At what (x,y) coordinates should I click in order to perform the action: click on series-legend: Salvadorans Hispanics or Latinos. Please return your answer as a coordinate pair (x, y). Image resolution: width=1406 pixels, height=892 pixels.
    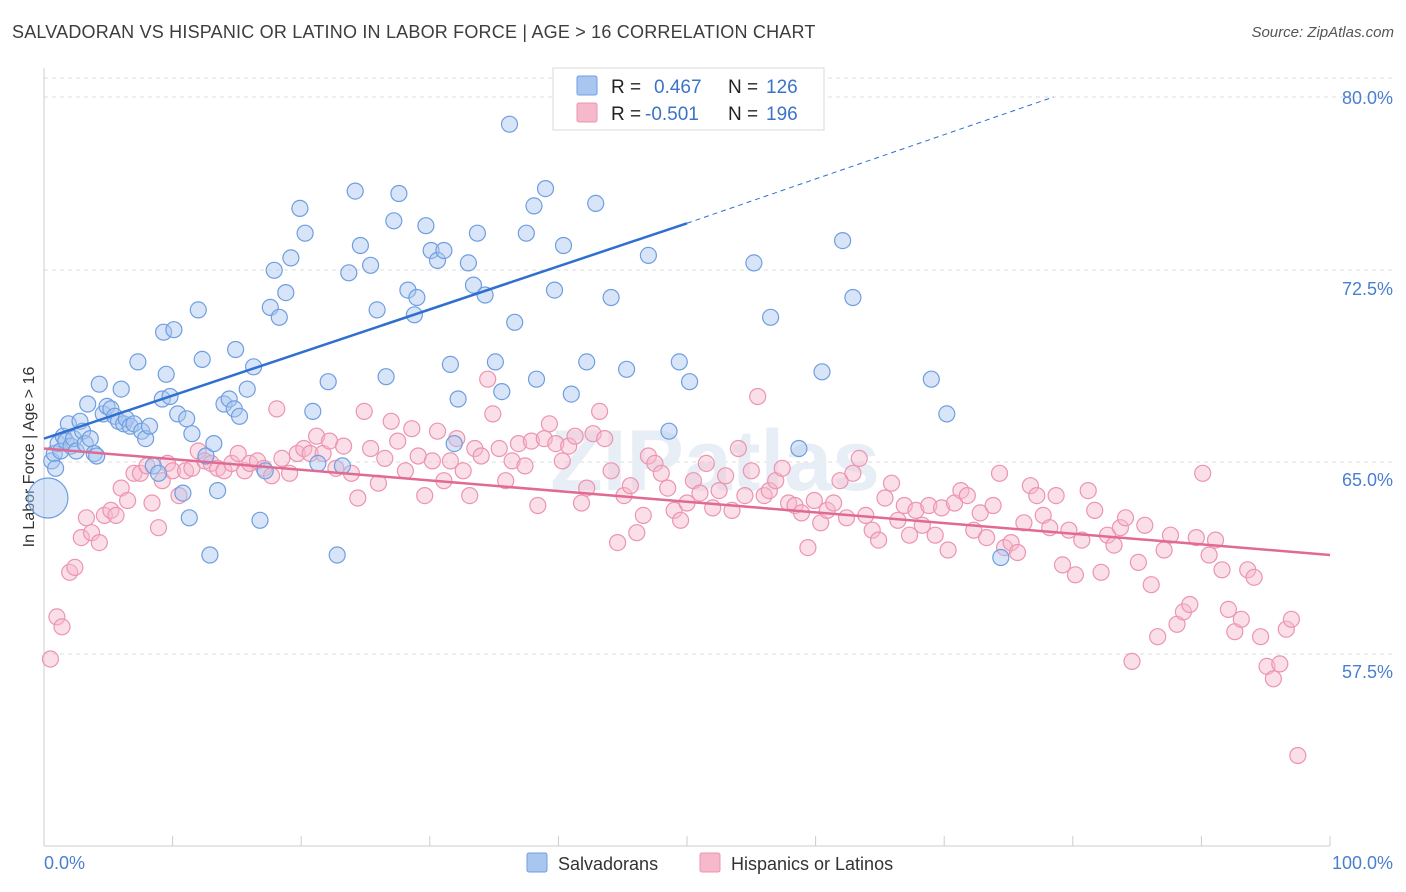
    Looking at the image, I should click on (709, 863).